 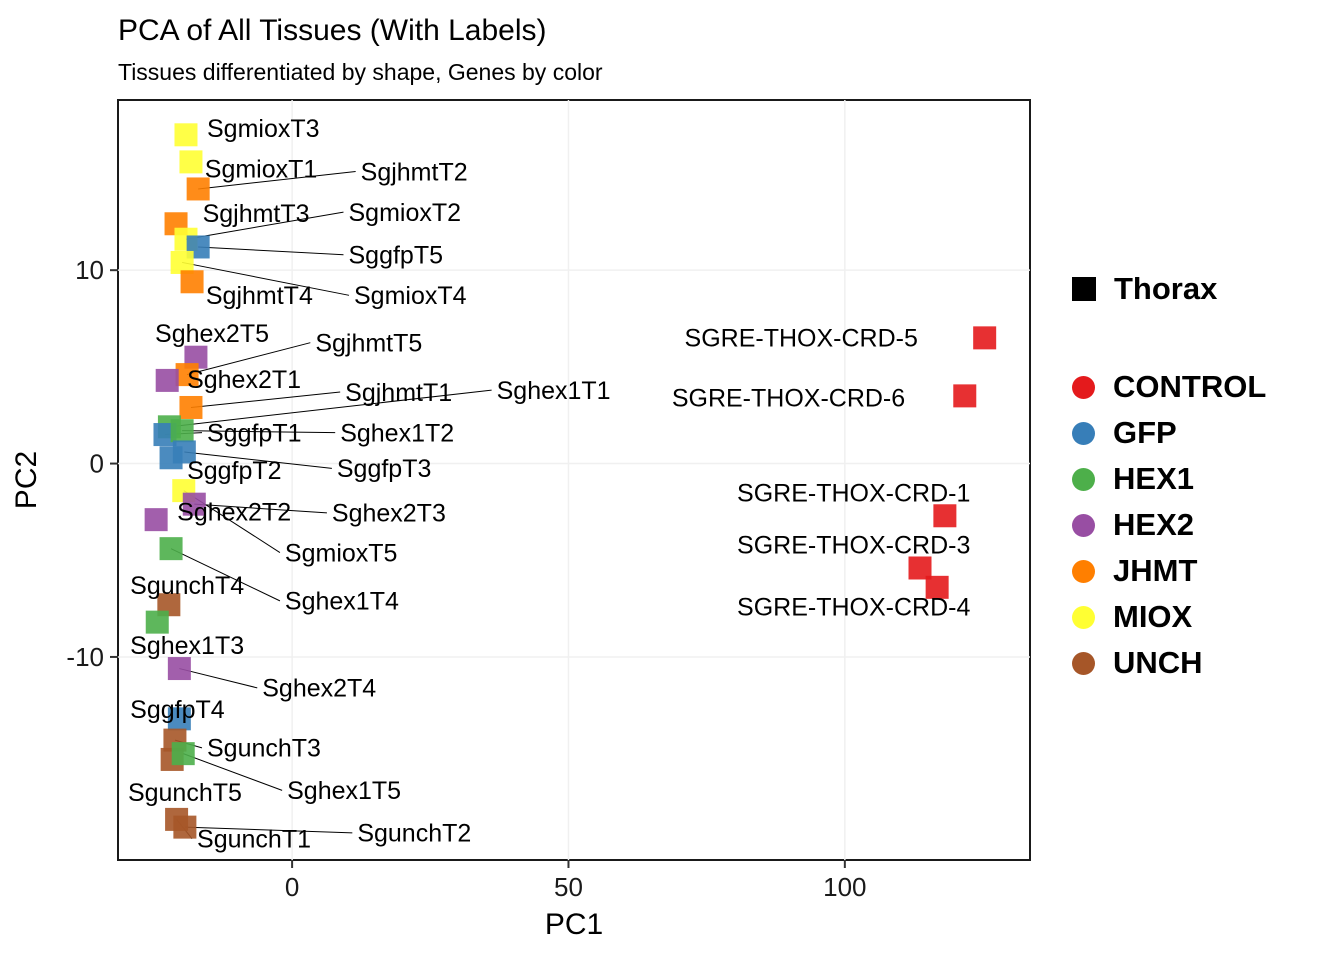 What do you see at coordinates (244, 380) in the screenshot?
I see `point-label: Sghex2T1` at bounding box center [244, 380].